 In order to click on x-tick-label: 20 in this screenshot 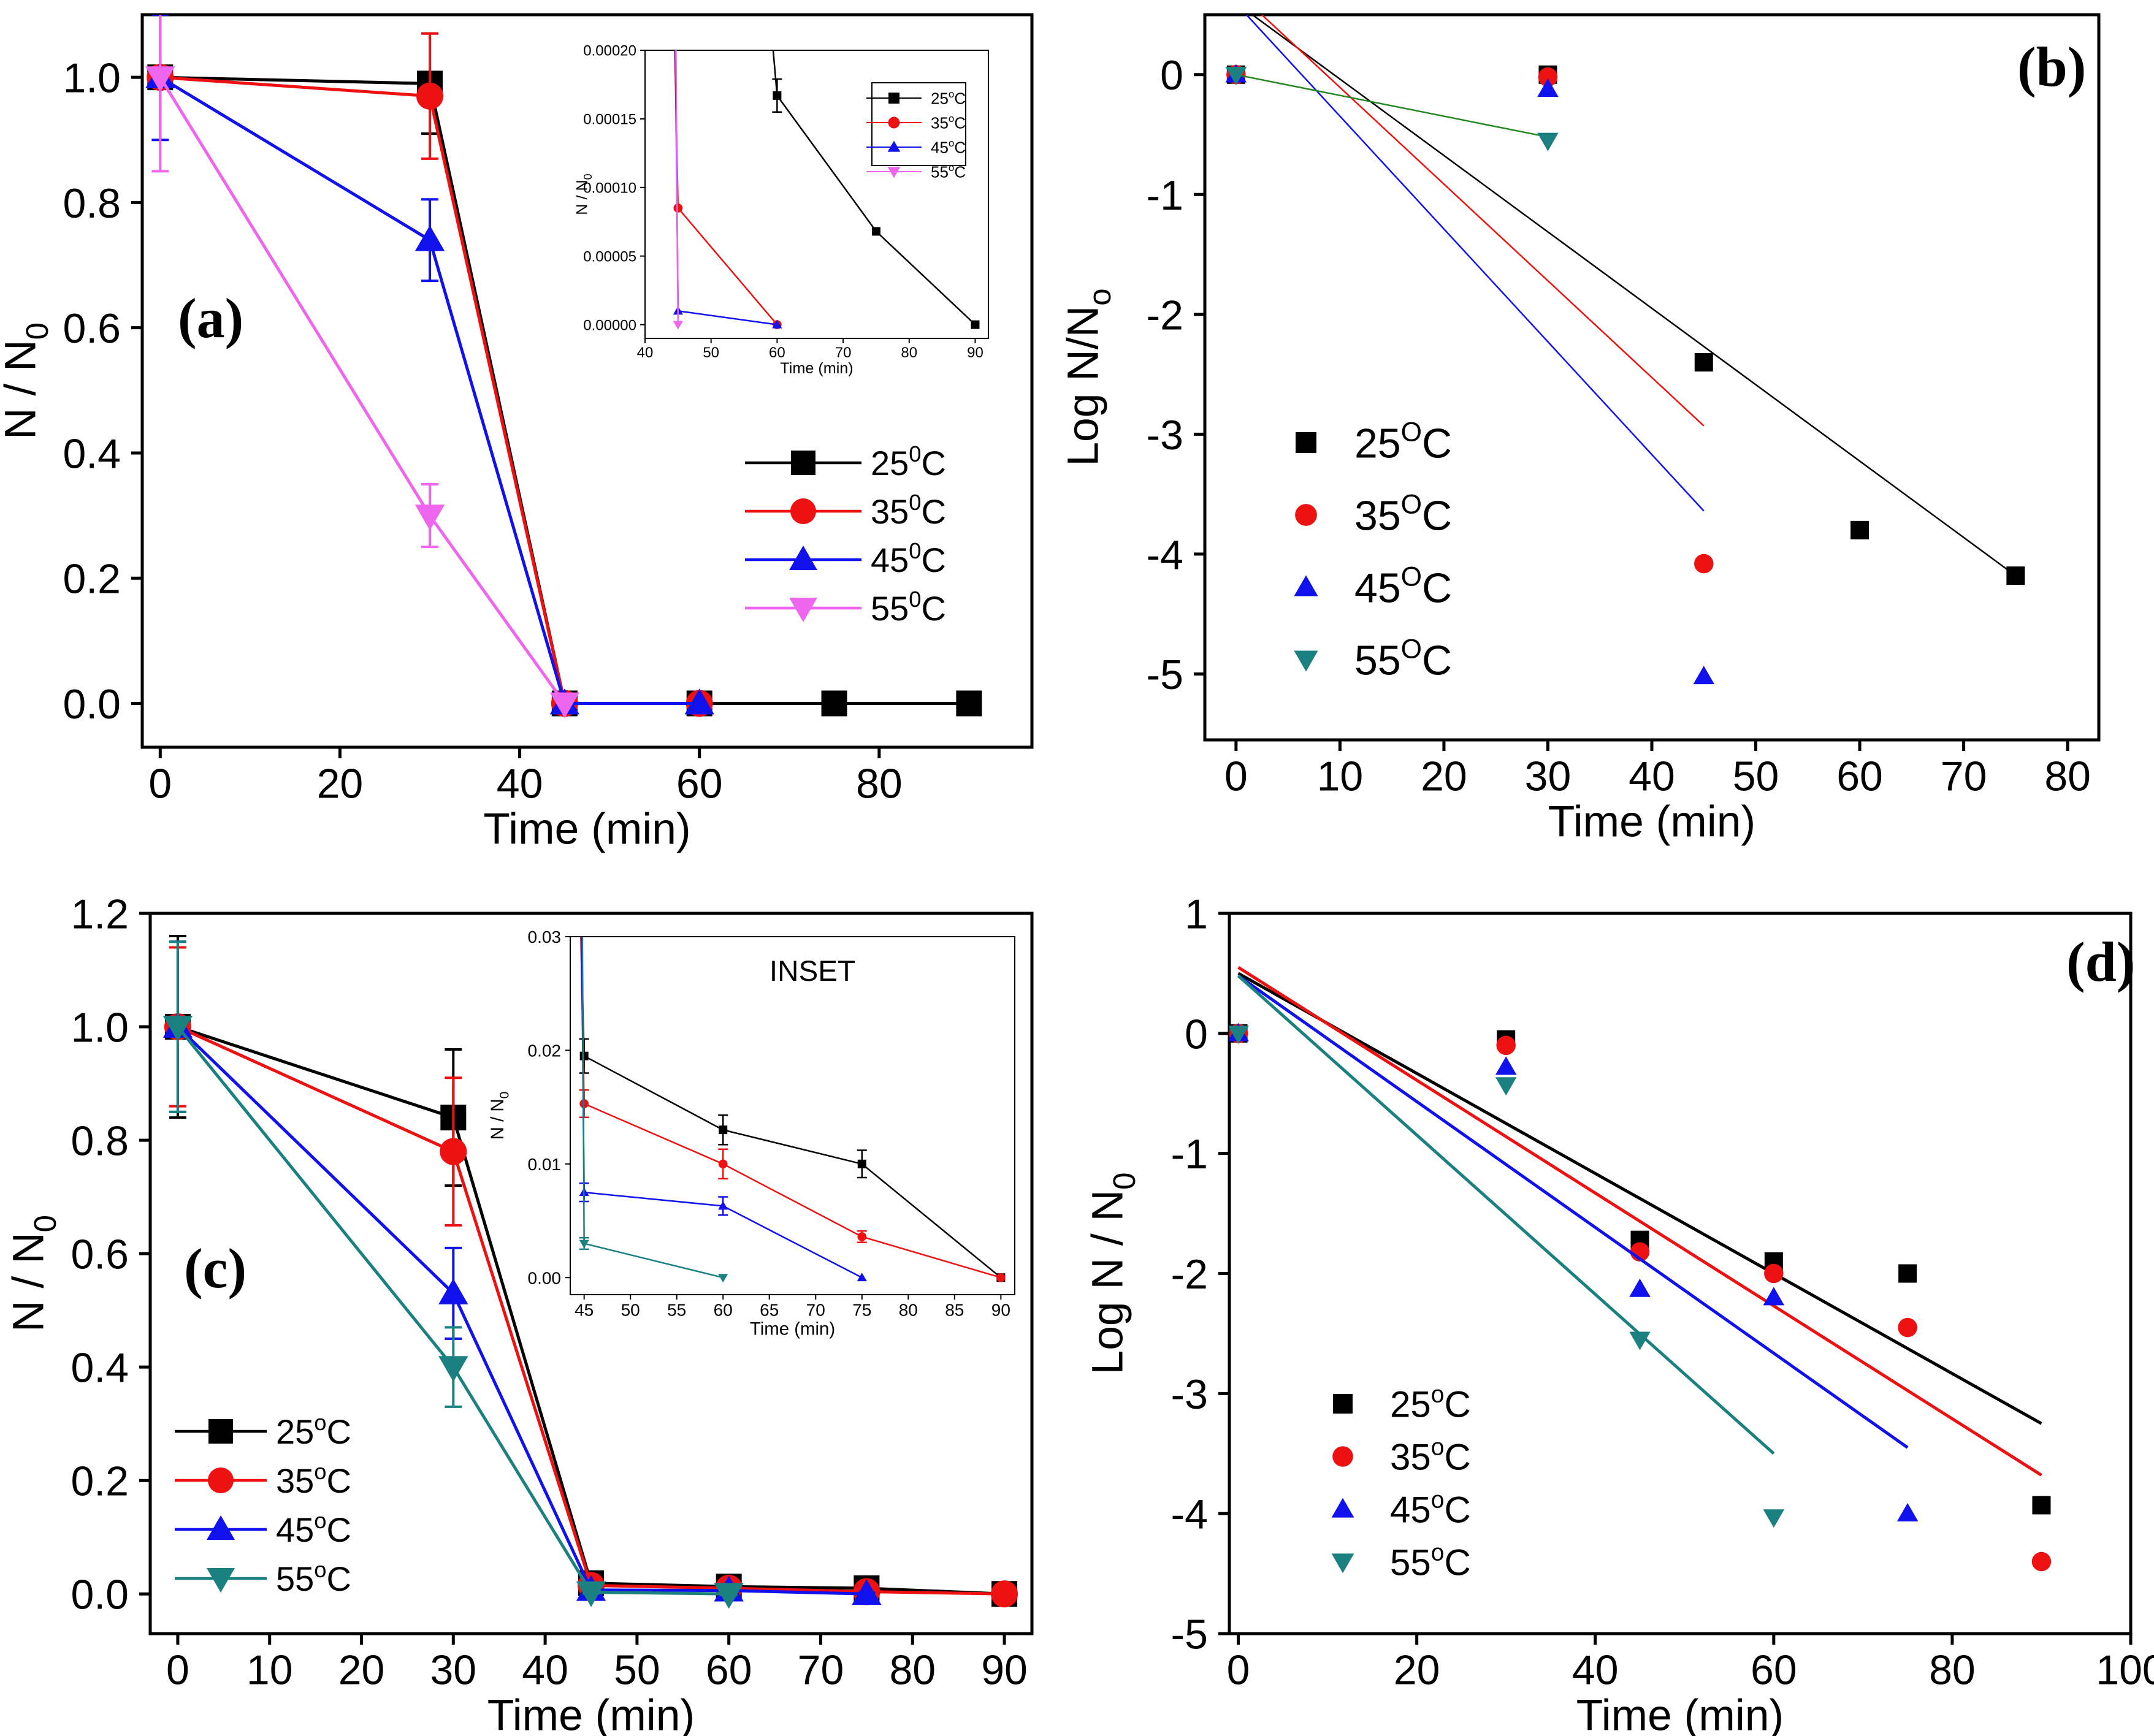, I will do `click(361, 1670)`.